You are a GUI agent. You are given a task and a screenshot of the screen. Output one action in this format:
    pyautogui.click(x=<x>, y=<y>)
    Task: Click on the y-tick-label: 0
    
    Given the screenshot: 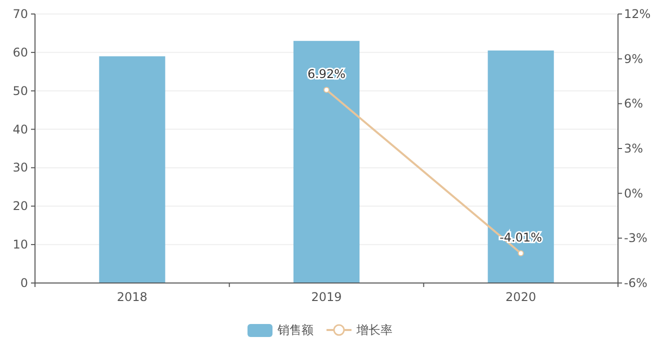 What is the action you would take?
    pyautogui.click(x=24, y=283)
    